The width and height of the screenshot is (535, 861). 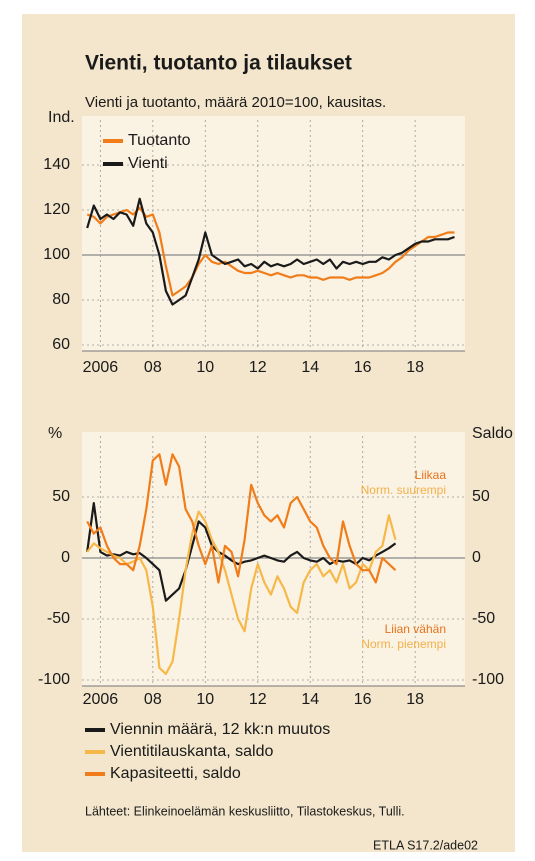 I want to click on y-tick-label: 100, so click(x=56, y=254).